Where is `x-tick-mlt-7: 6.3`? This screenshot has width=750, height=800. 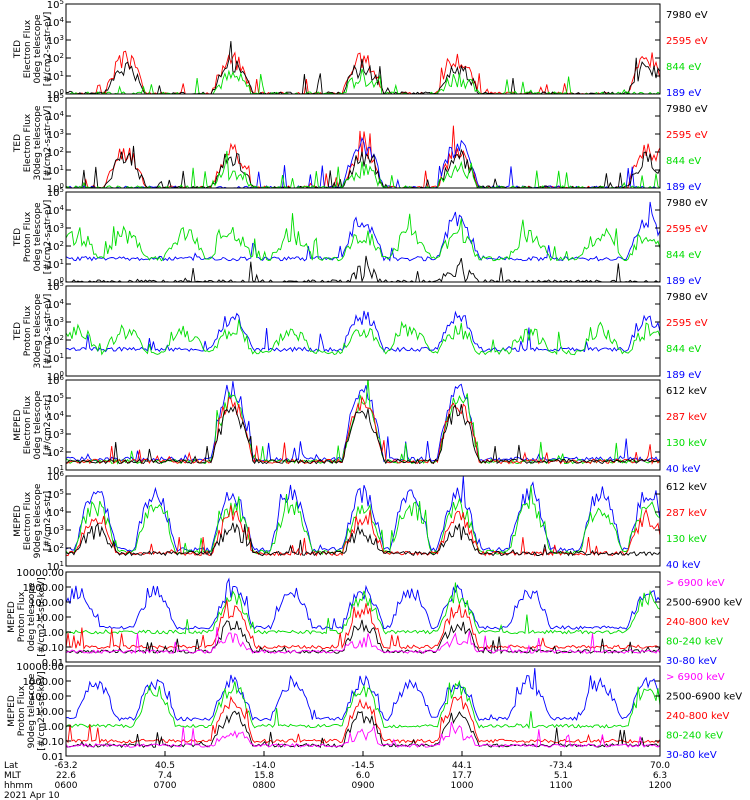 x-tick-mlt-7: 6.3 is located at coordinates (660, 776).